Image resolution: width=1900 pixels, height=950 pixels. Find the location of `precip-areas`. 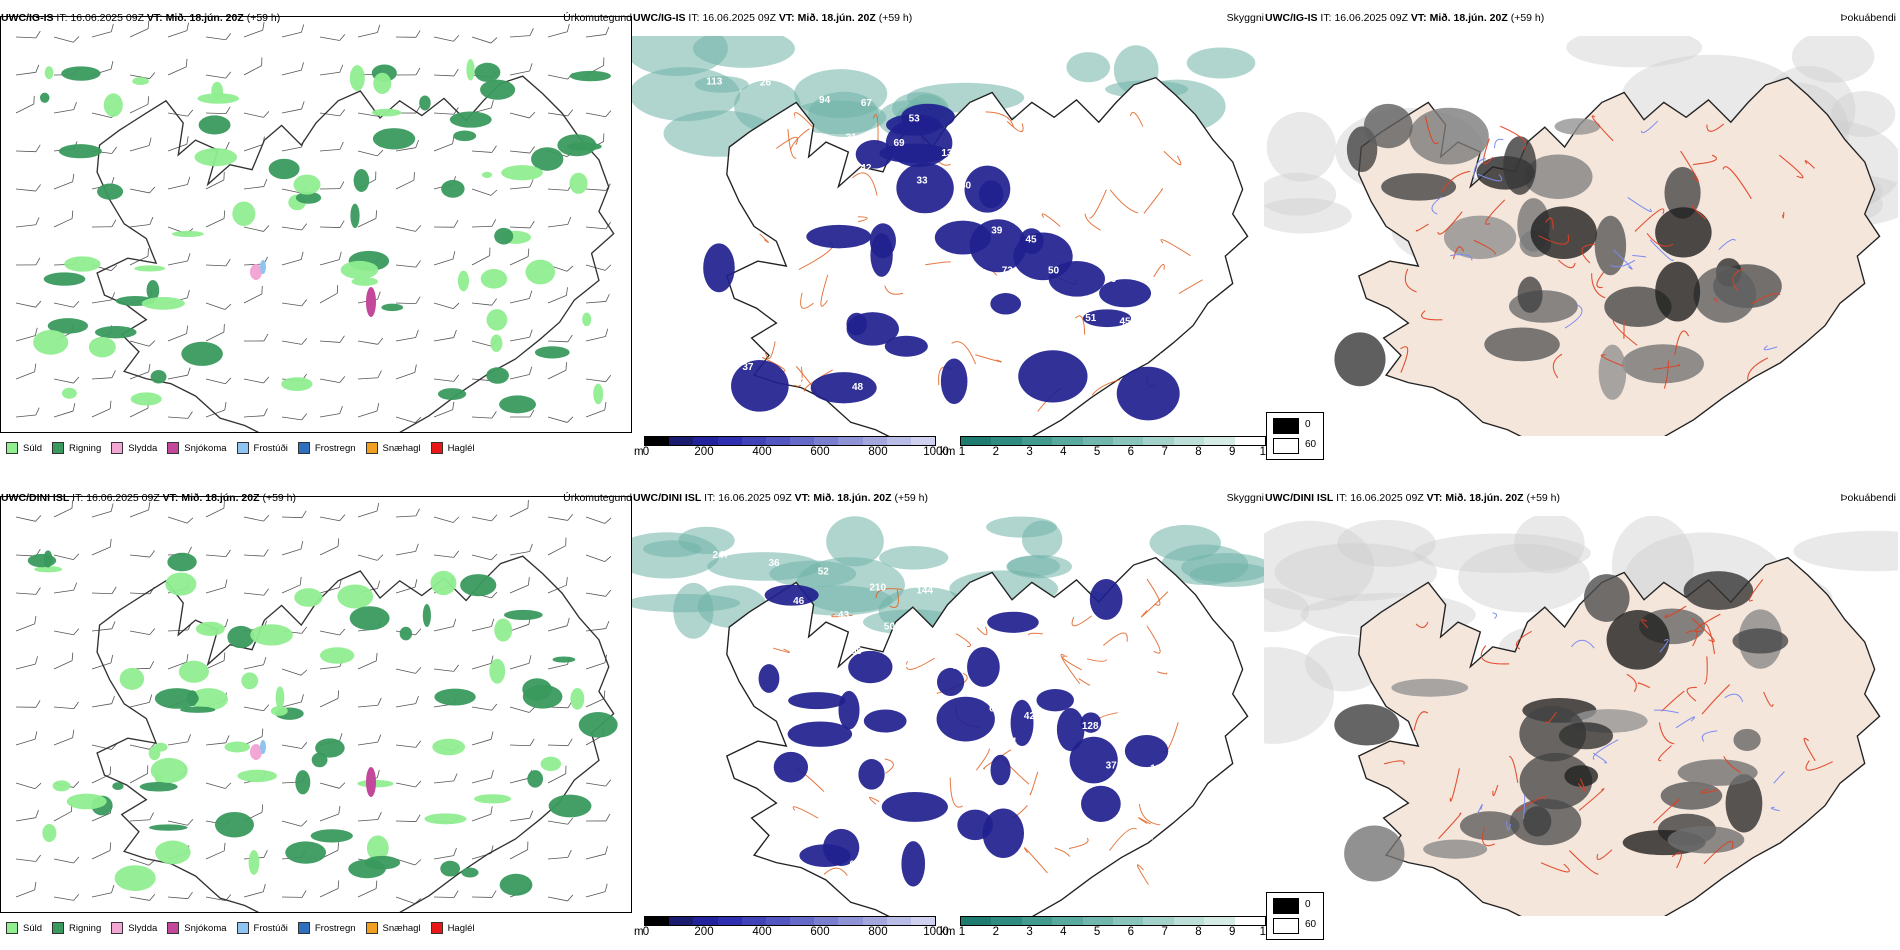

precip-areas is located at coordinates (322, 236).